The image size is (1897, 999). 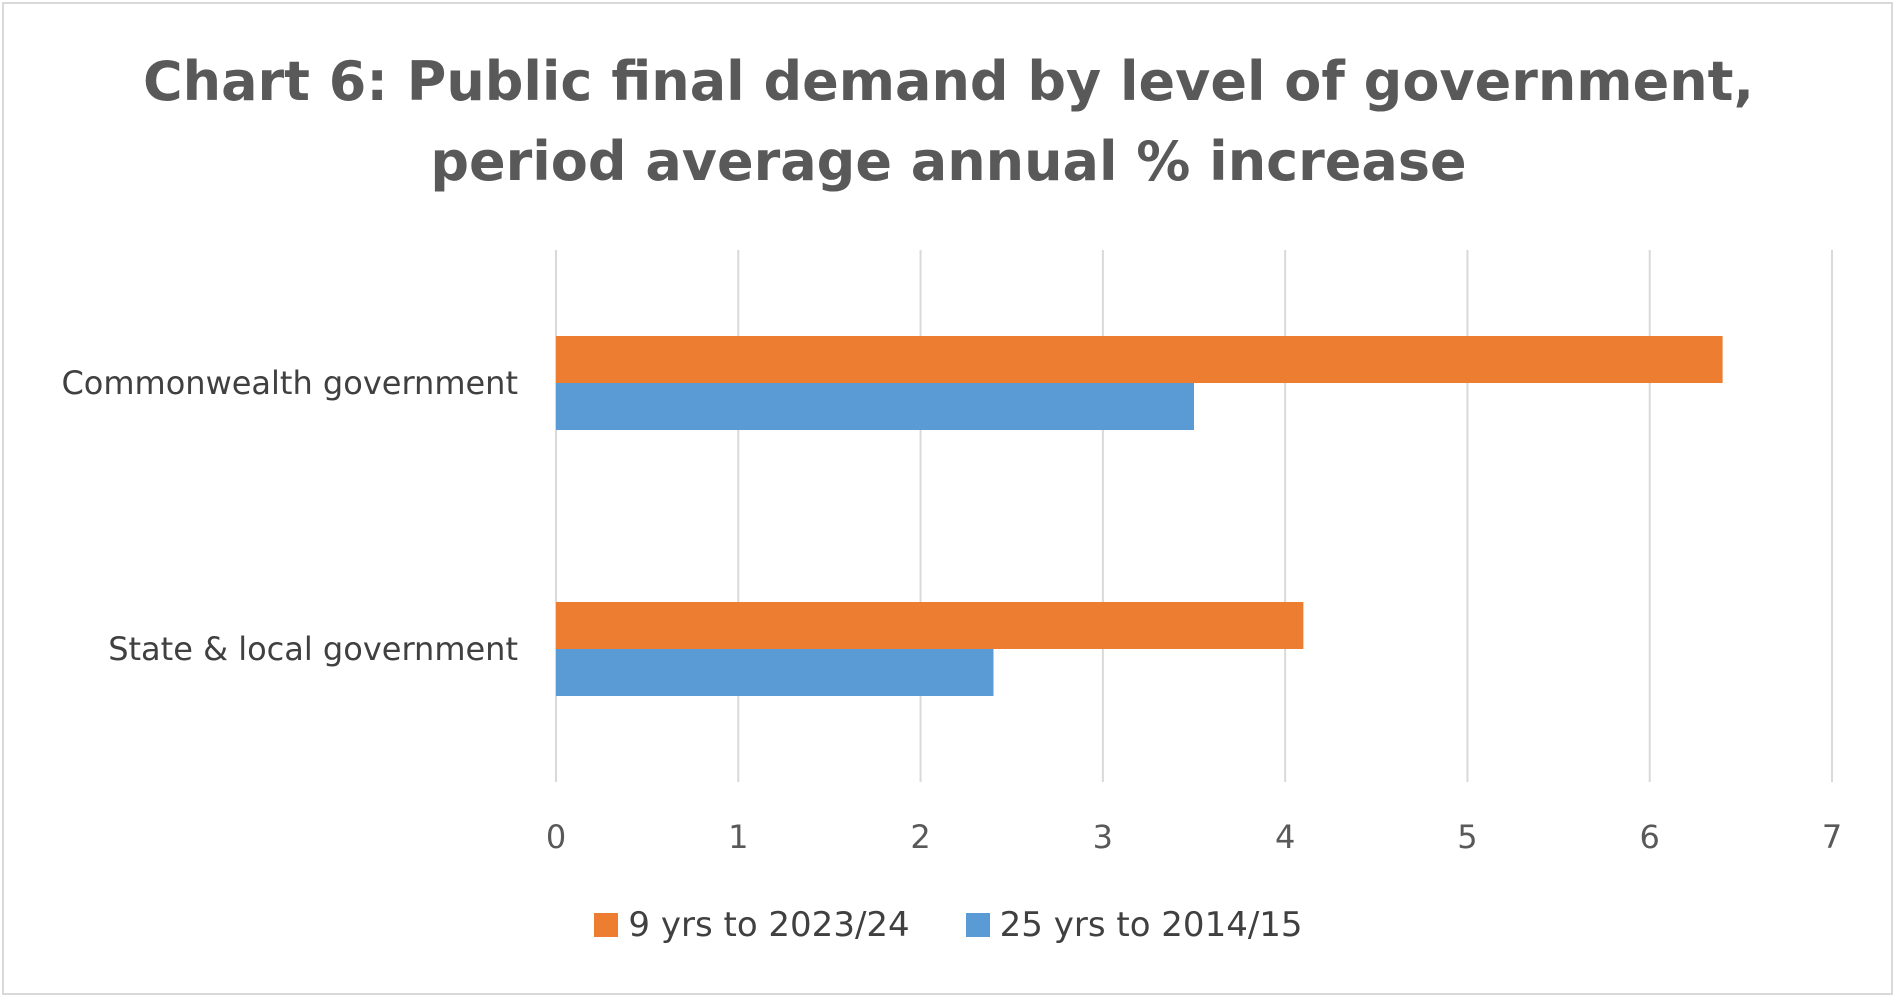 I want to click on x-tick-labels: 0 1 2 3 4 5 6 7, so click(x=1194, y=837).